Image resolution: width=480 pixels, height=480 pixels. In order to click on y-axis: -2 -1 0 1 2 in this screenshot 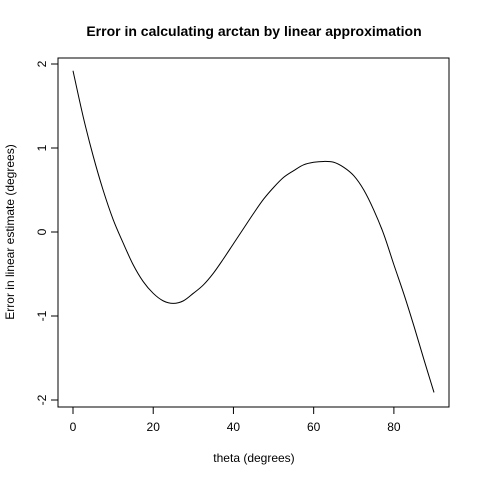, I will do `click(46, 232)`.